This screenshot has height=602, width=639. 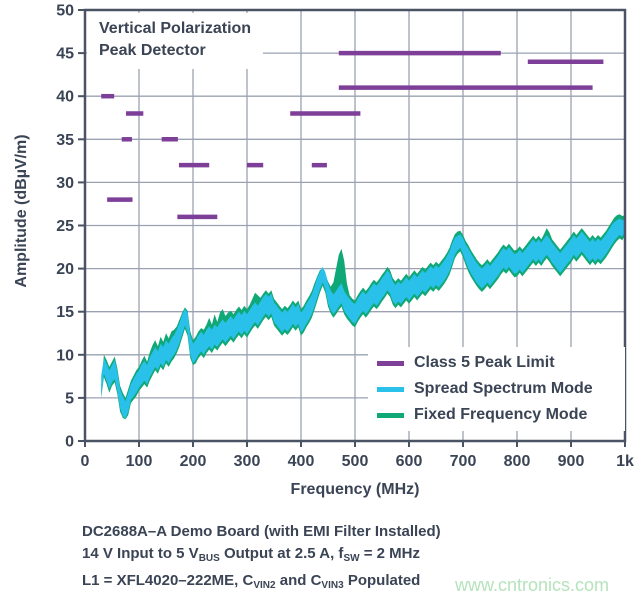 I want to click on legend-row-spread-spectrum: Spread Spectrum Mode, so click(x=501, y=389).